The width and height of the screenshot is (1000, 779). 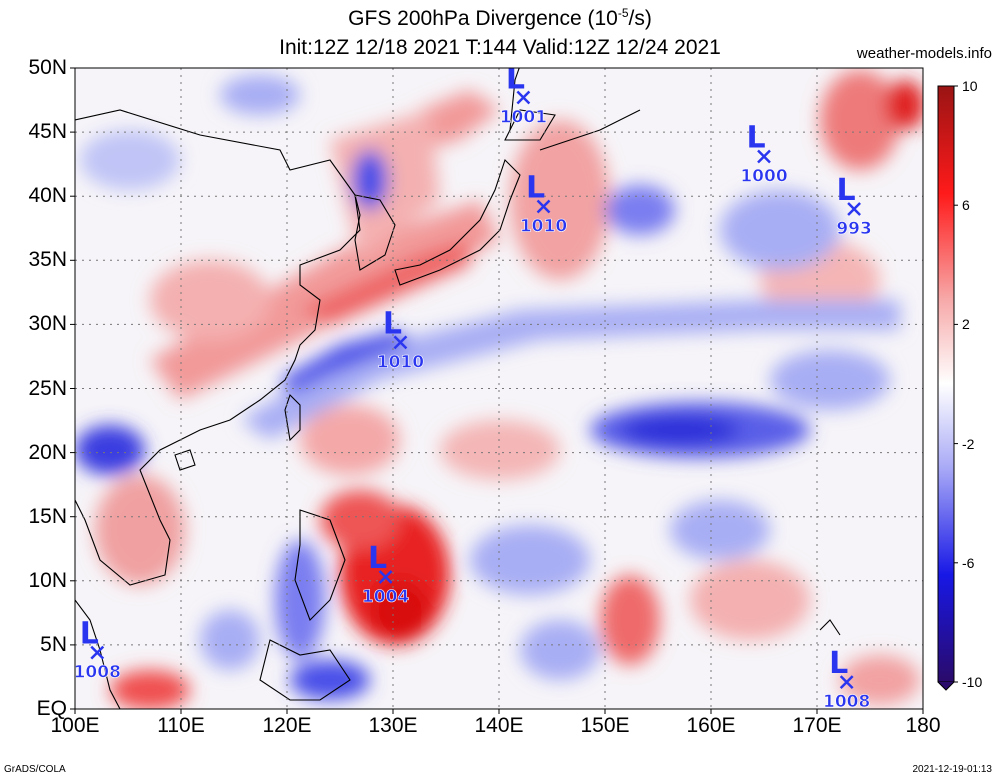 What do you see at coordinates (970, 86) in the screenshot?
I see `colorbar-label: 10` at bounding box center [970, 86].